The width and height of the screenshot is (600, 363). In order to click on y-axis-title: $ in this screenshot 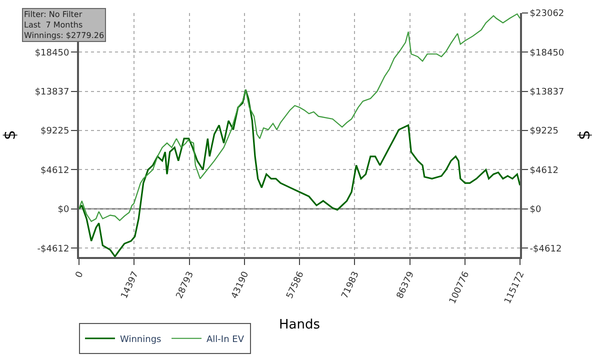, I will do `click(10, 135)`.